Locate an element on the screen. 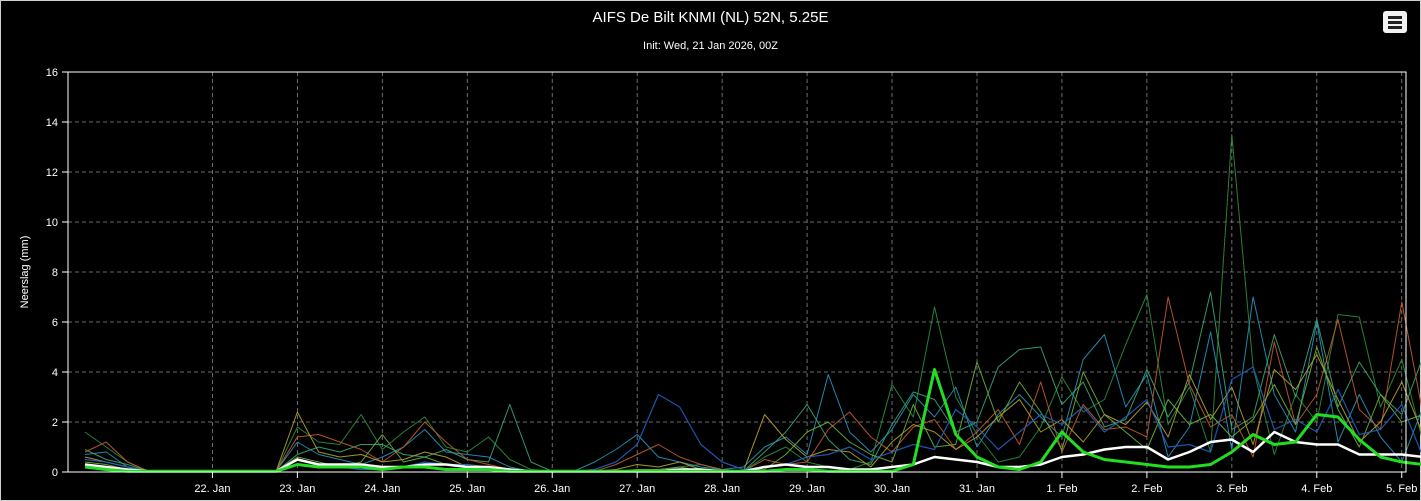 The width and height of the screenshot is (1421, 501). chart-subtitle: Init: Wed, 21 Jan 2026, 00Z is located at coordinates (710, 46).